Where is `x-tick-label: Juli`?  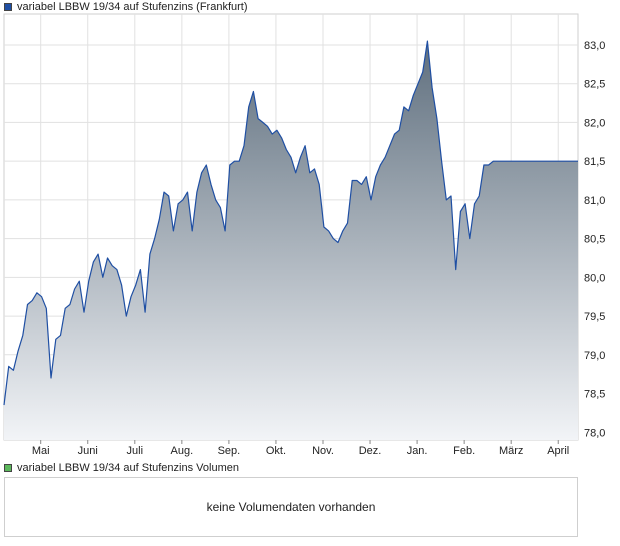 x-tick-label: Juli is located at coordinates (135, 451).